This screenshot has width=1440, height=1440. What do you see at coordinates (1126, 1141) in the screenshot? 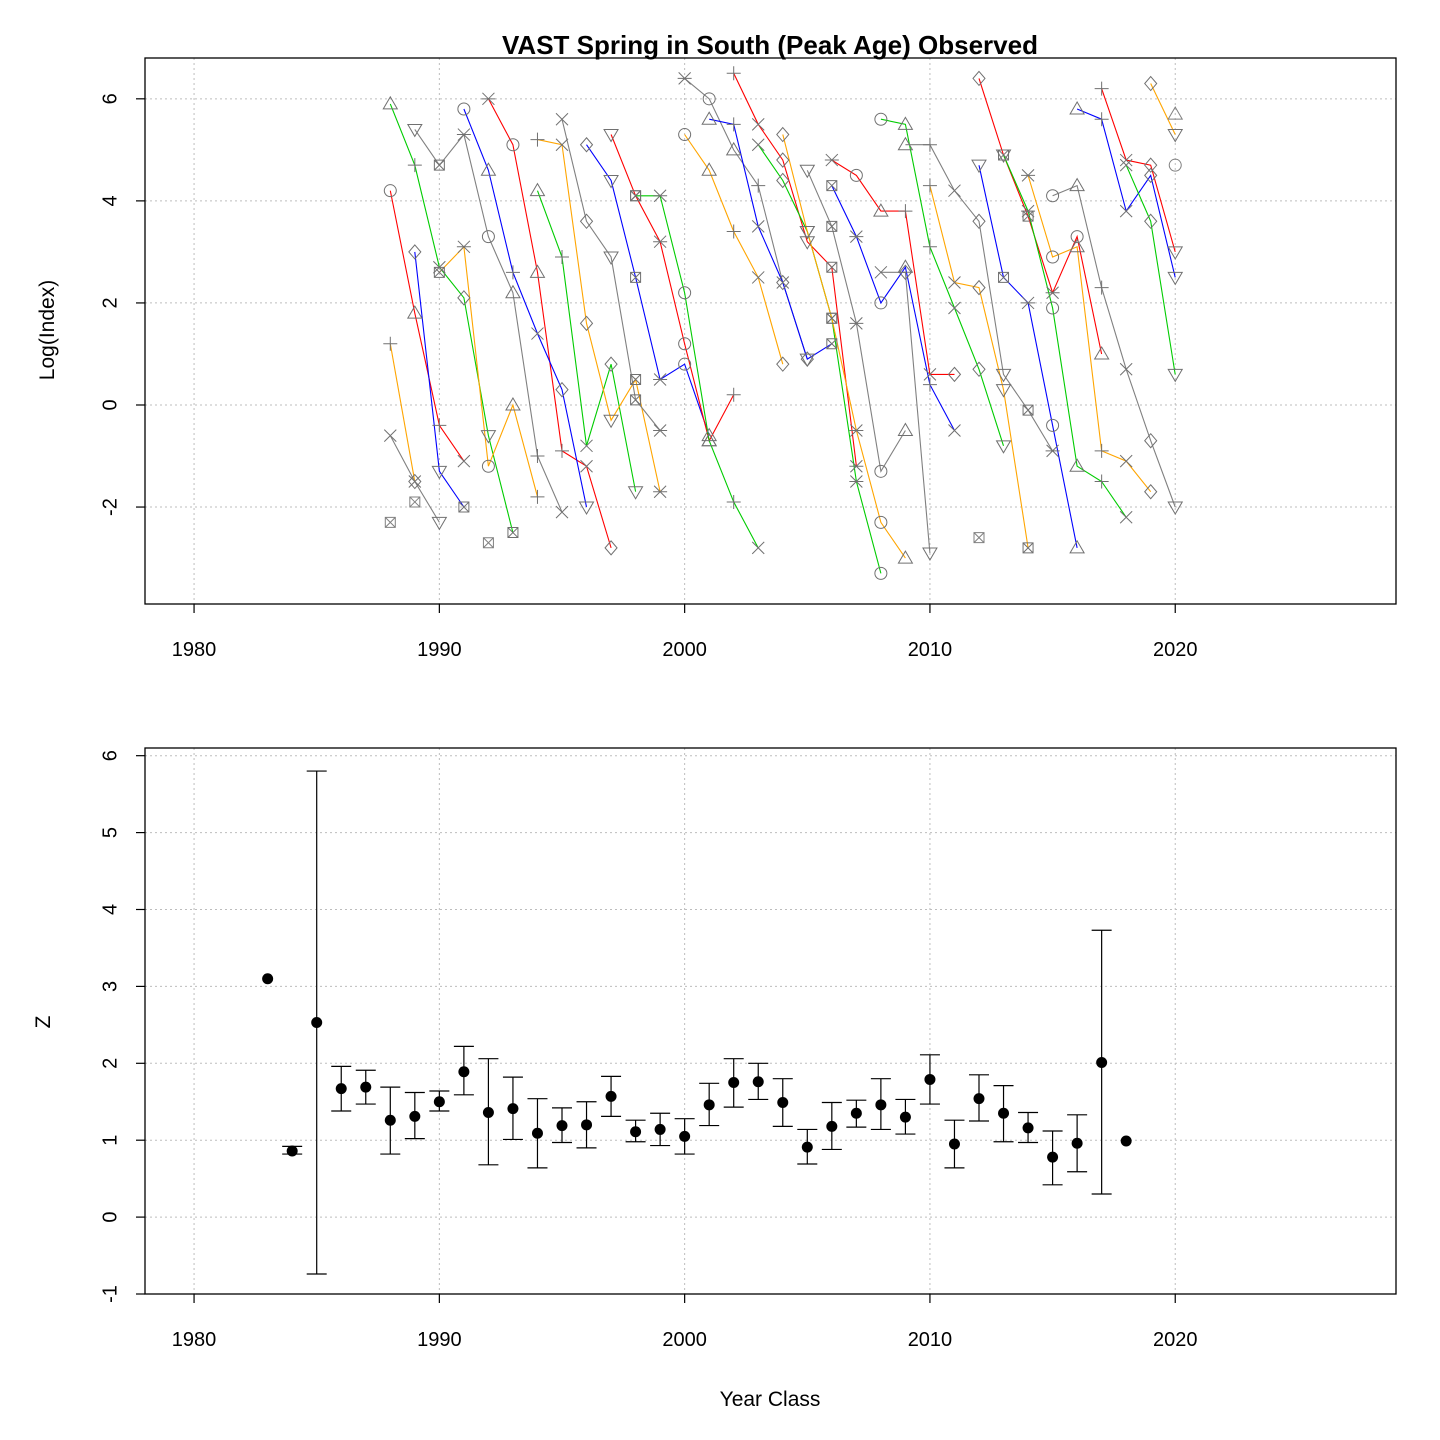
I see `z-point-2018` at bounding box center [1126, 1141].